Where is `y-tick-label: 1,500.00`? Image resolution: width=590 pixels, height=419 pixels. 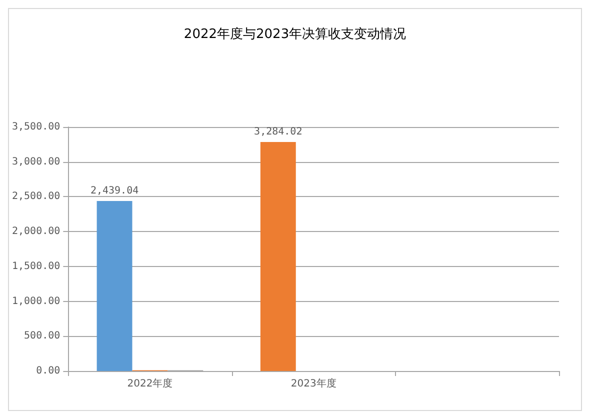 y-tick-label: 1,500.00 is located at coordinates (36, 266).